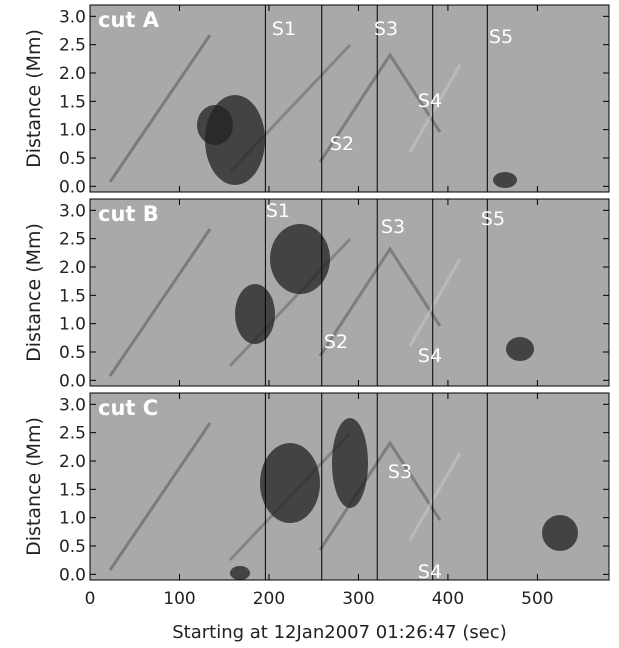  I want to click on panel-title: cut C, so click(128, 408).